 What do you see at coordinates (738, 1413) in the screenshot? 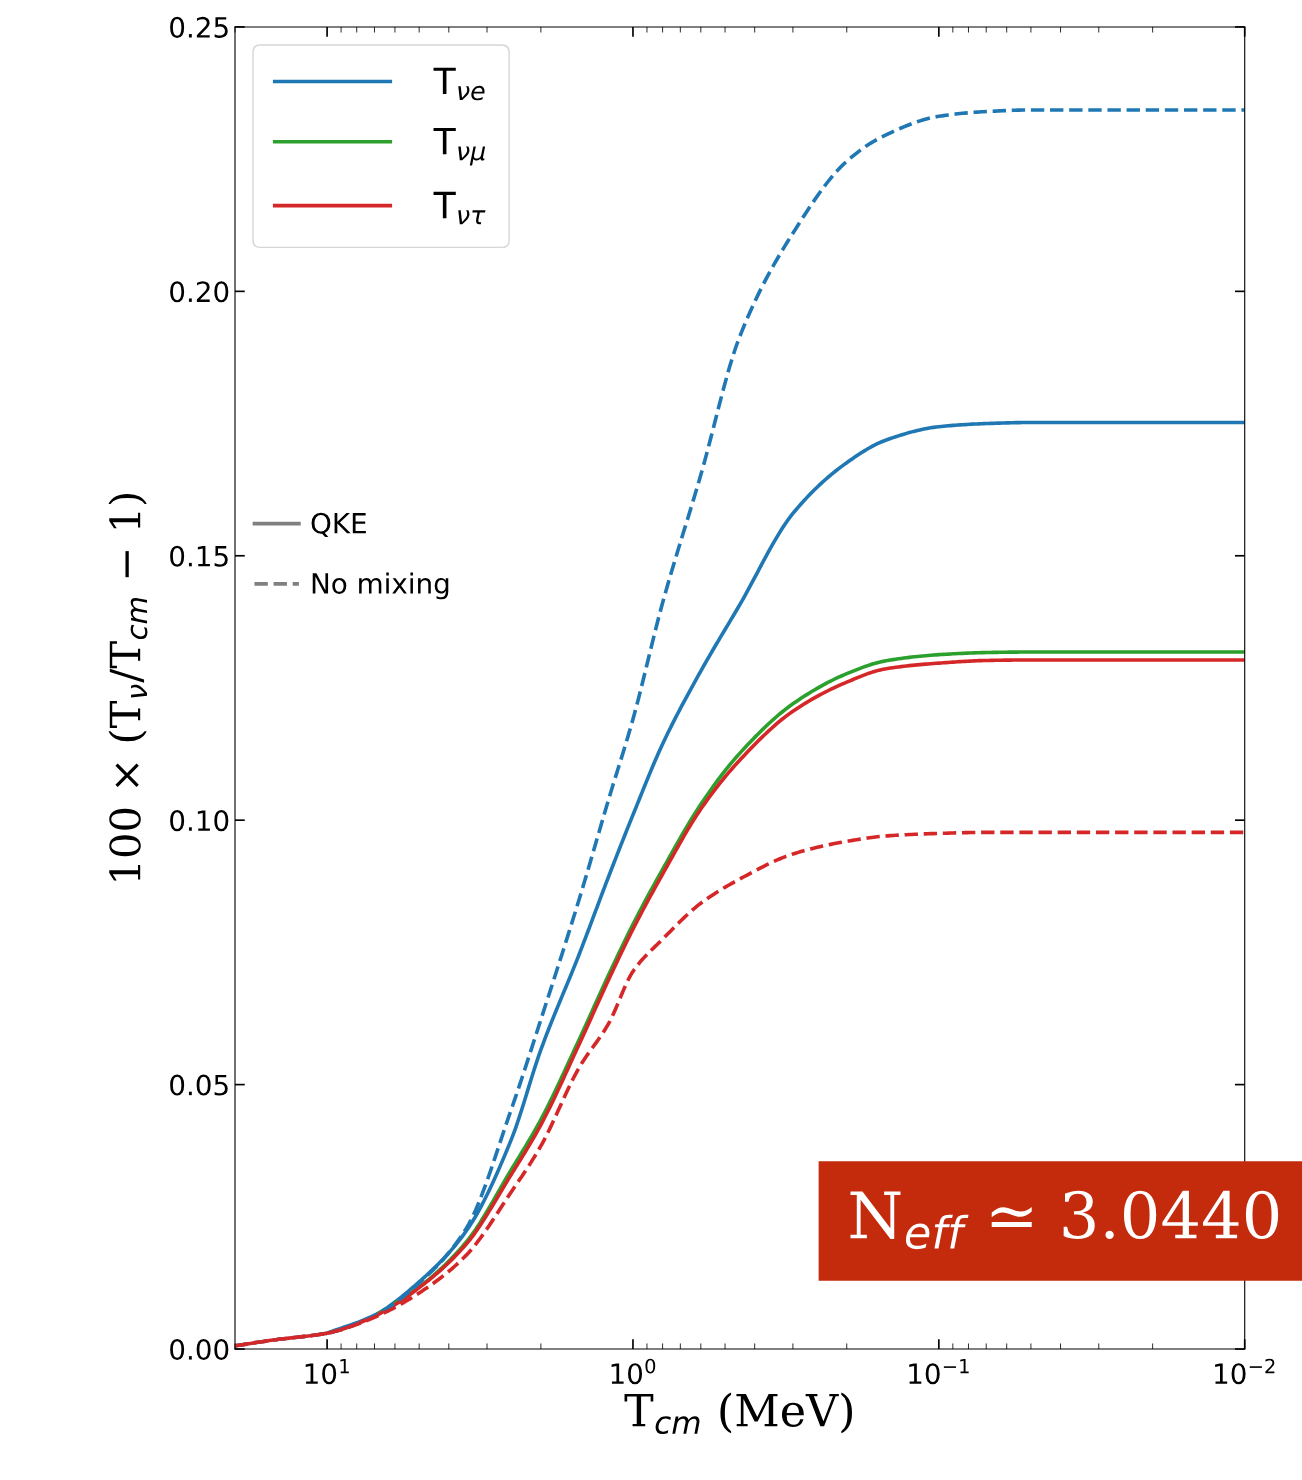
I see `x-axis-title: T$_{cm}$ (MeV)` at bounding box center [738, 1413].